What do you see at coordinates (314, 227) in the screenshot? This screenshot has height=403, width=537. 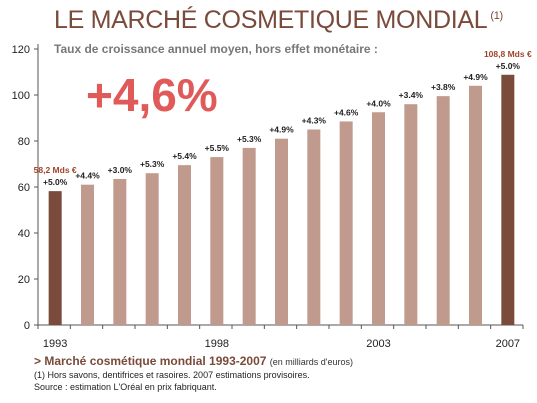 I see `bar-2001` at bounding box center [314, 227].